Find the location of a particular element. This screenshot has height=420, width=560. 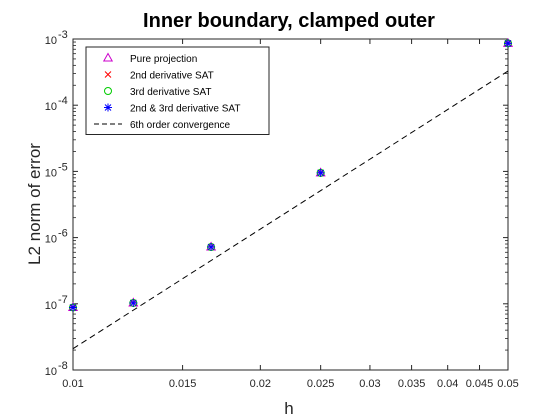

legend-label: 2nd derivative SAT is located at coordinates (172, 76).